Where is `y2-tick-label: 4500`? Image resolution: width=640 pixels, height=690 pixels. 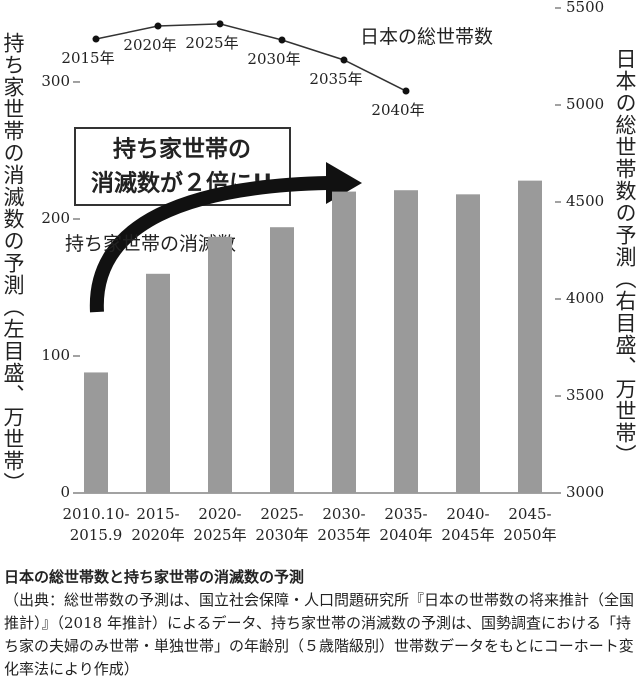
y2-tick-label: 4500 is located at coordinates (585, 201).